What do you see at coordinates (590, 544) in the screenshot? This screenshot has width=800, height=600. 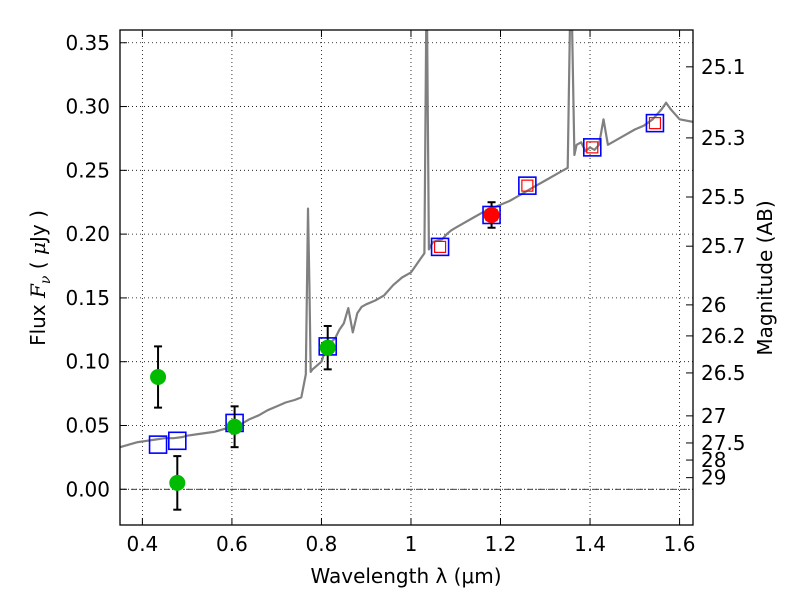 I see `x-tick-label: 1.4` at bounding box center [590, 544].